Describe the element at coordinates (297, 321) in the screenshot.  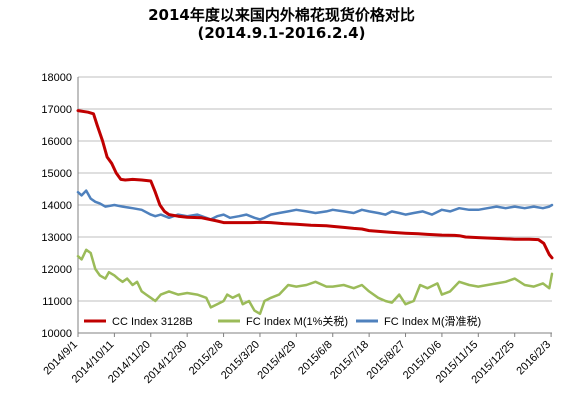
I see `legend-label: FC Index M(1%关税)` at that location.